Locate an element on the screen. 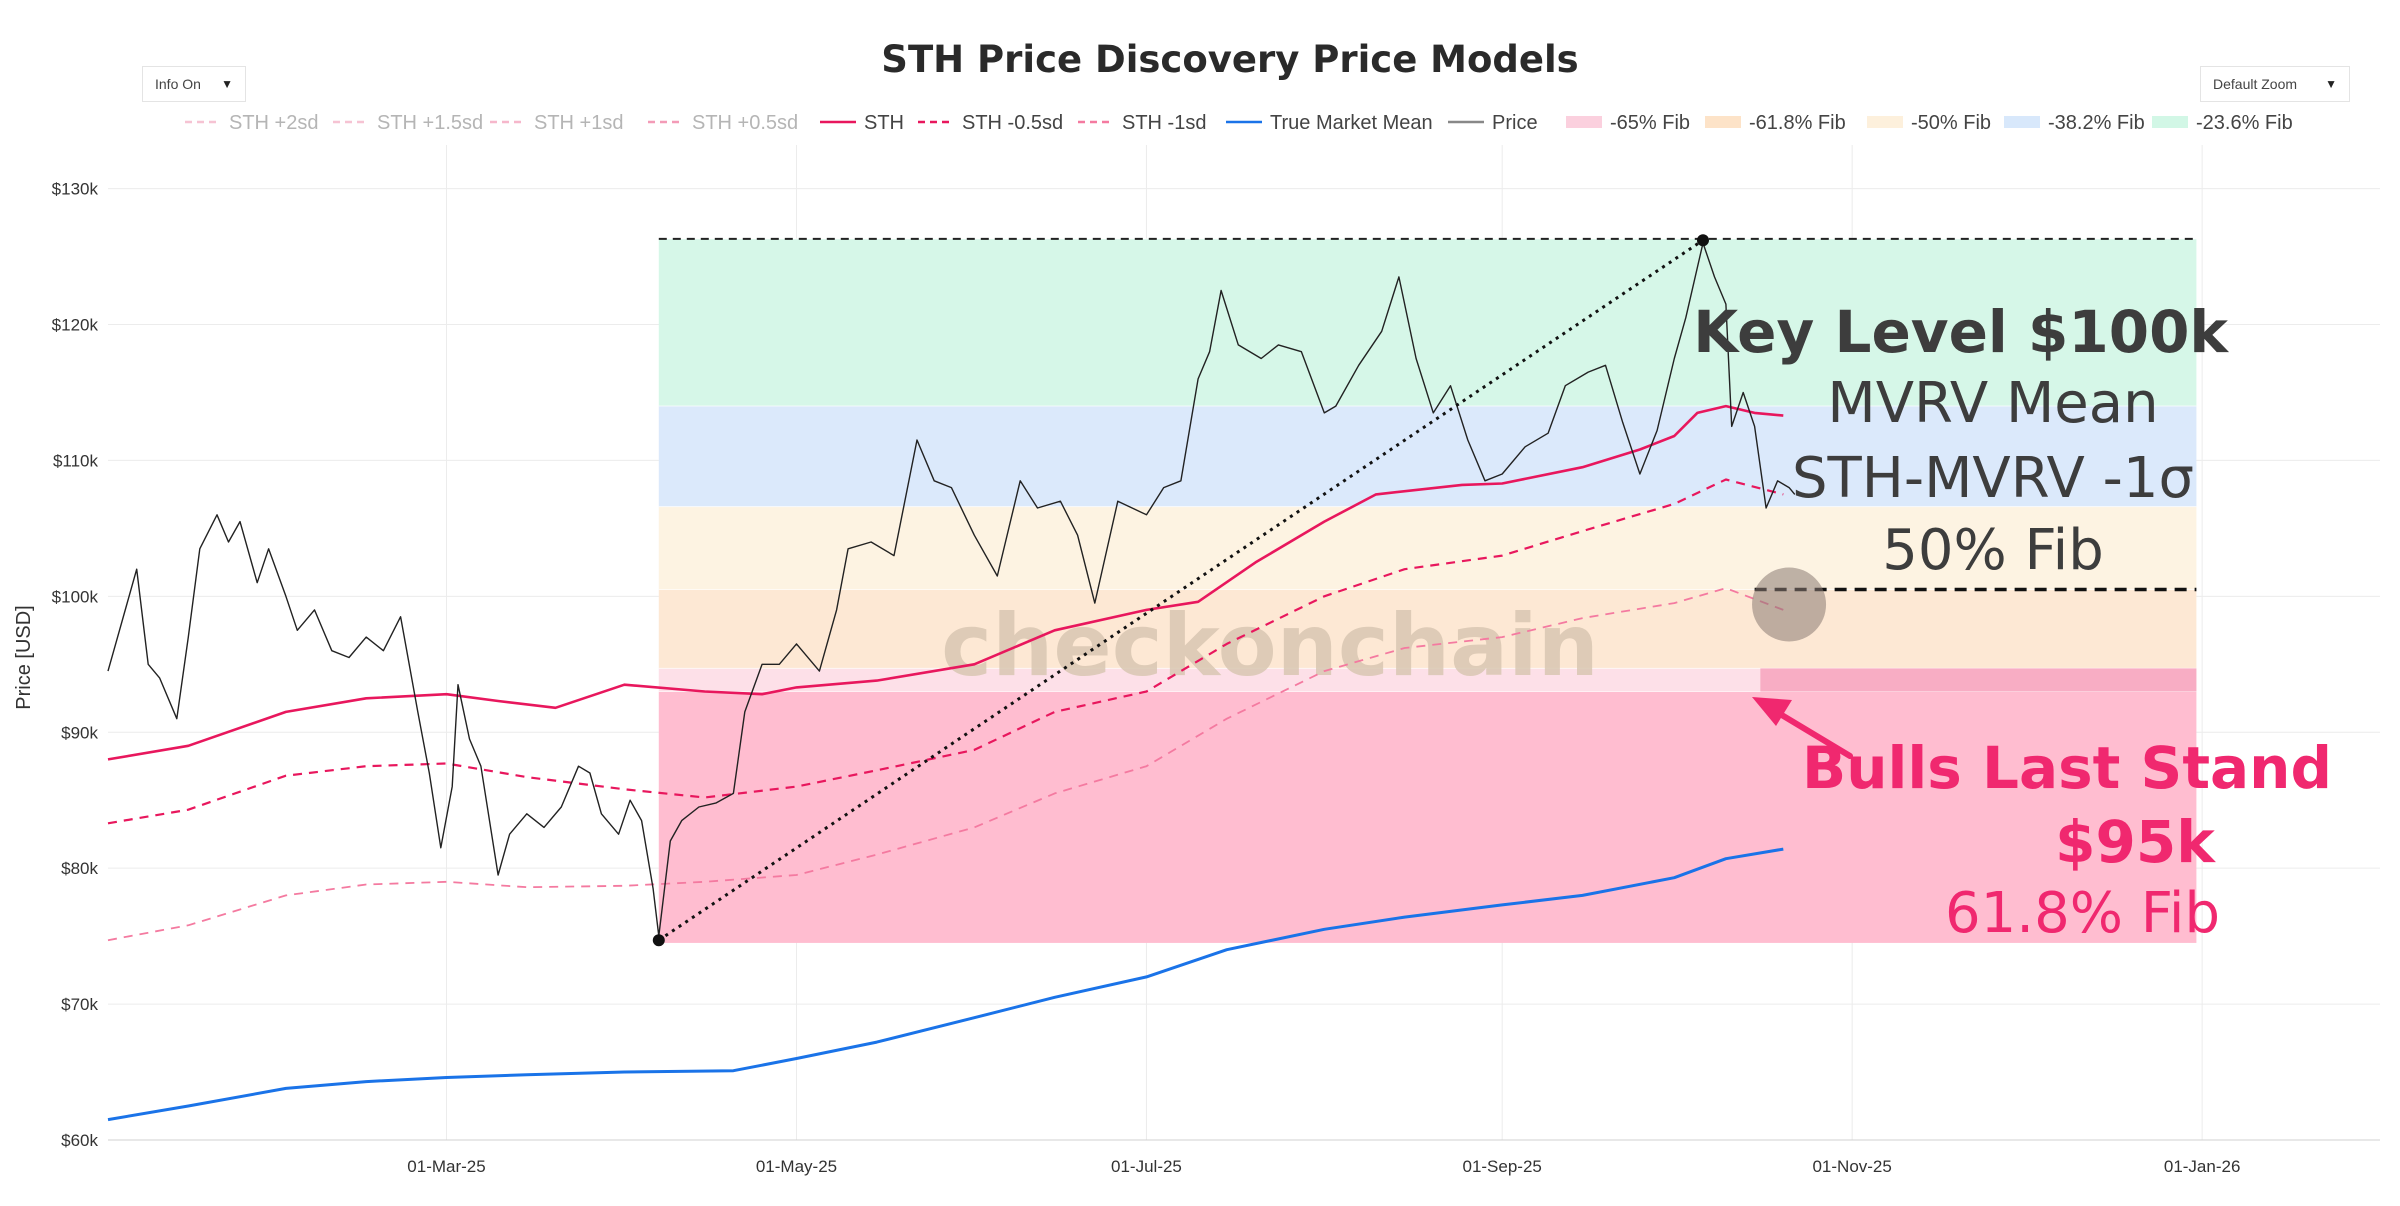 Image resolution: width=2400 pixels, height=1206 pixels. x-tick-label: 01-Sep-25 is located at coordinates (1501, 1166).